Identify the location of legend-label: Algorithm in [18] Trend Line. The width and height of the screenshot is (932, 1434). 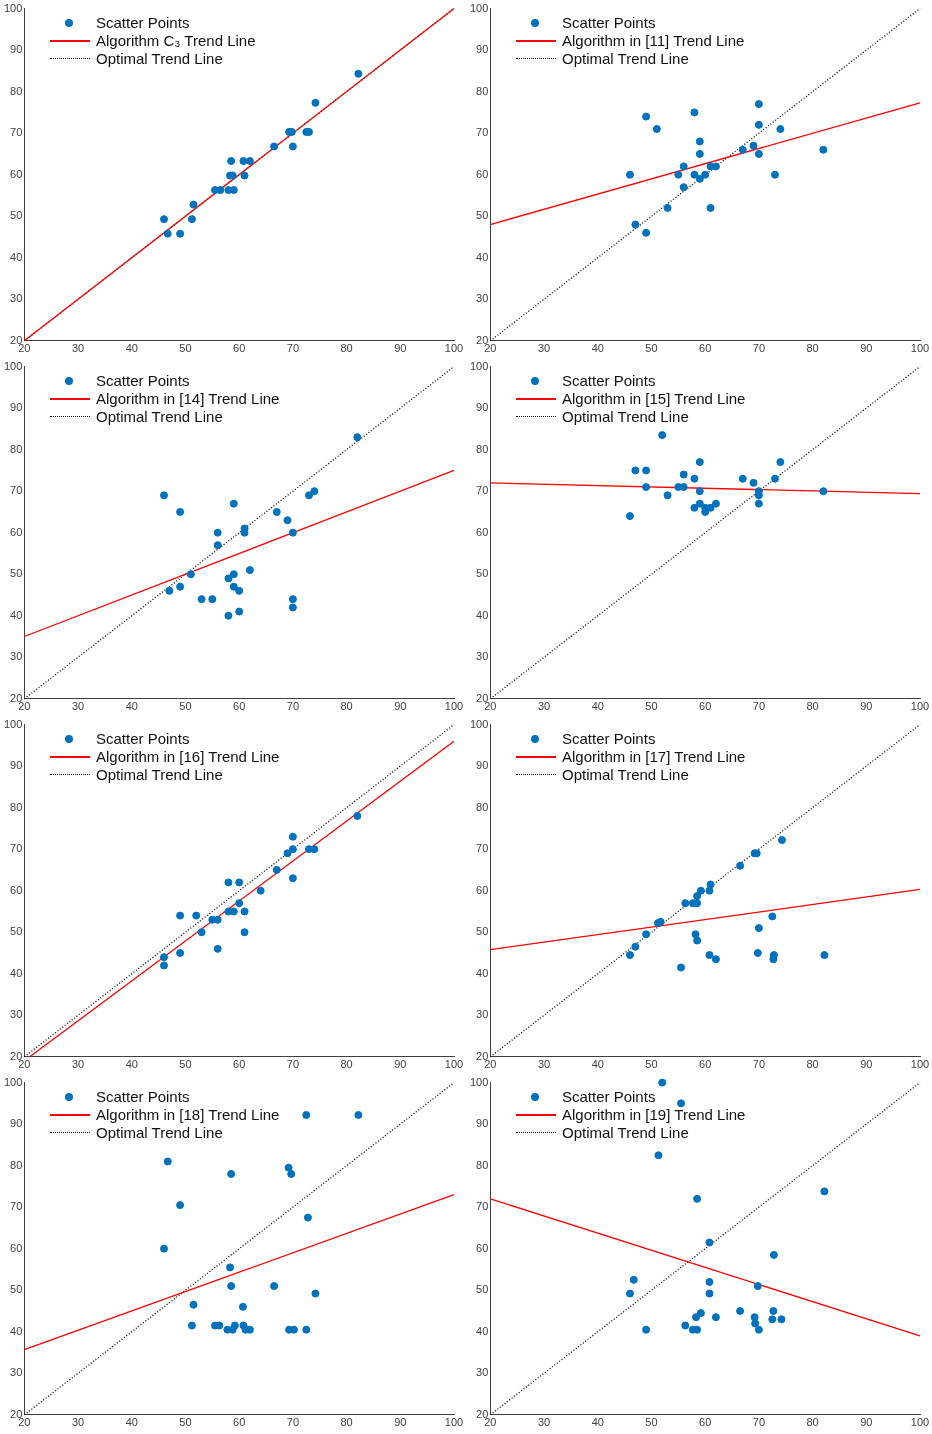
(188, 1115).